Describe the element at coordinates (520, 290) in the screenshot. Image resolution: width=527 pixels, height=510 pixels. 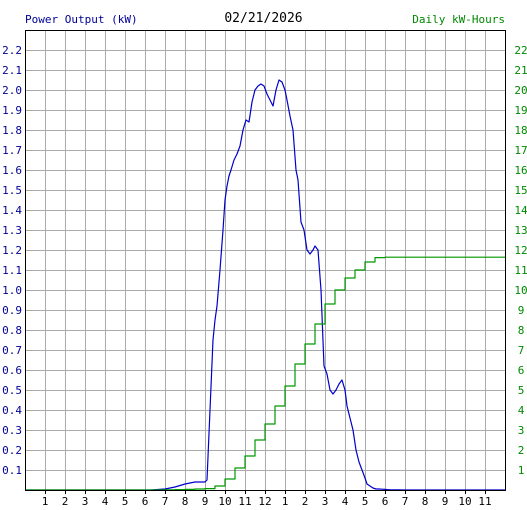
I see `y2-tick-label: 10` at that location.